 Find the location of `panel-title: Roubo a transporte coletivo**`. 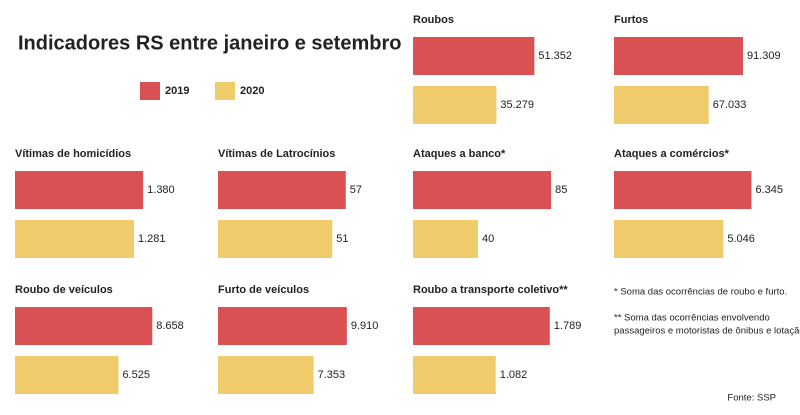

panel-title: Roubo a transporte coletivo** is located at coordinates (490, 290).